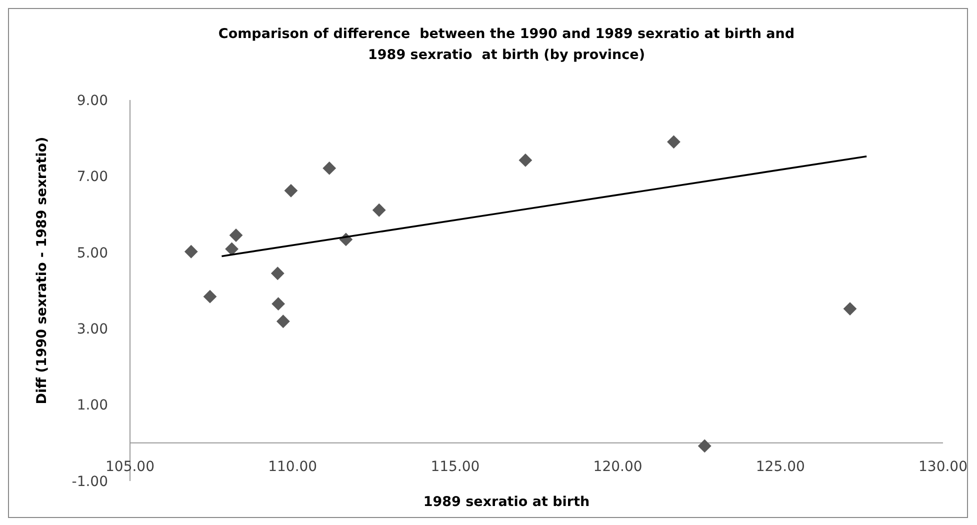  I want to click on y-tick-label: -1.00, so click(90, 482).